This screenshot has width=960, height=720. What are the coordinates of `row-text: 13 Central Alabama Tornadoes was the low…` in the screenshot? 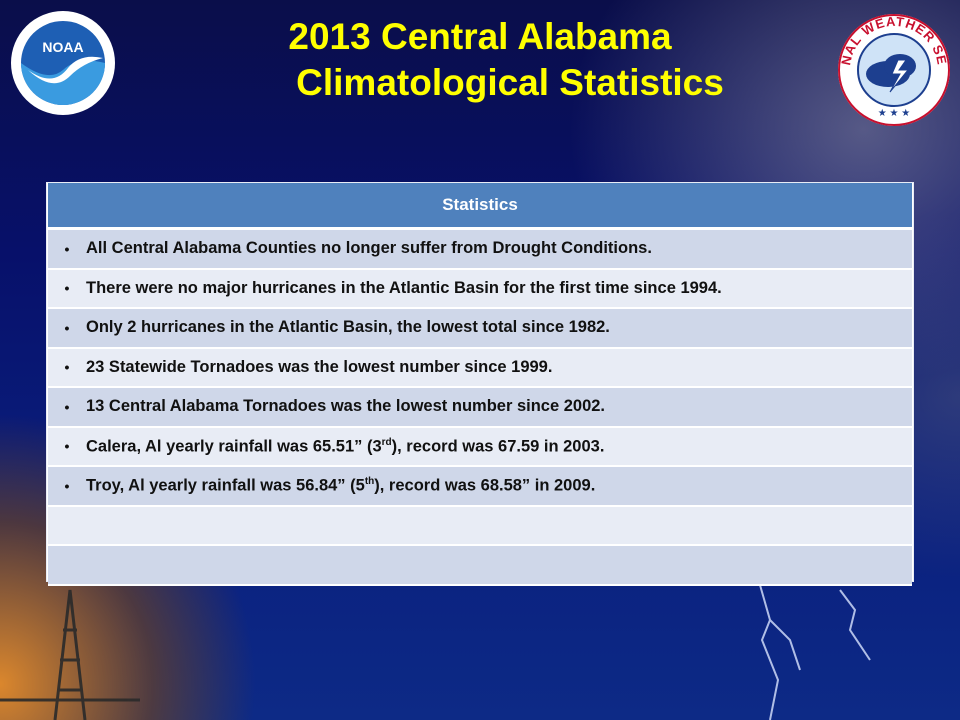 It's located at (346, 406).